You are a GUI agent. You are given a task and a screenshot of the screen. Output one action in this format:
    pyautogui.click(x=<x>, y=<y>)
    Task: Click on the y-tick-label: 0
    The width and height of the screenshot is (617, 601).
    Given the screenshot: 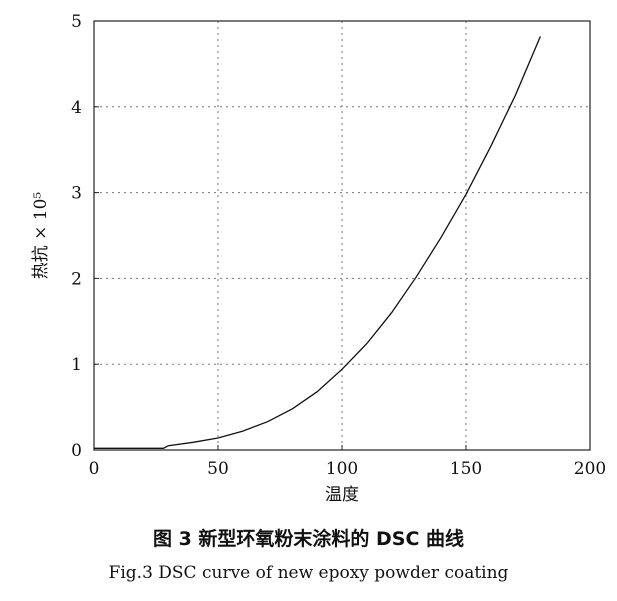 What is the action you would take?
    pyautogui.click(x=76, y=451)
    